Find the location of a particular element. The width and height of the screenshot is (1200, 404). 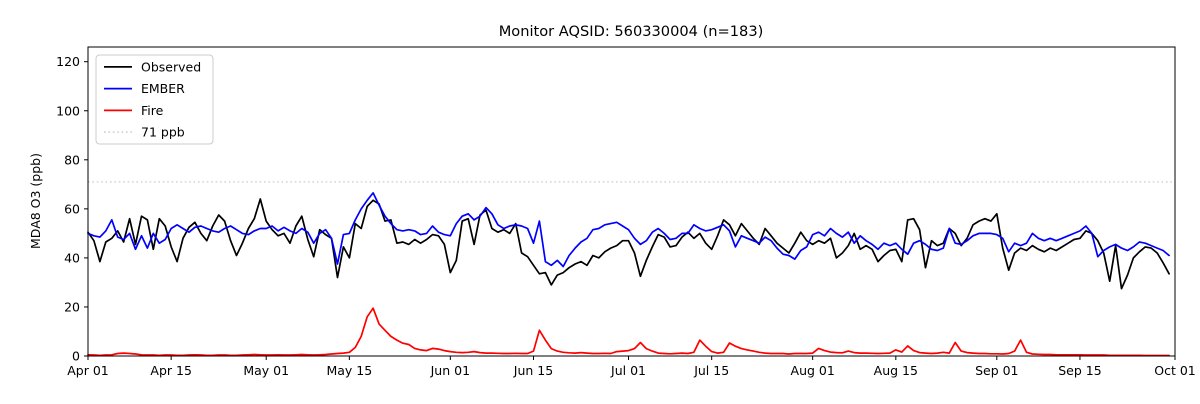

y-tick-label: 60 is located at coordinates (72, 208).